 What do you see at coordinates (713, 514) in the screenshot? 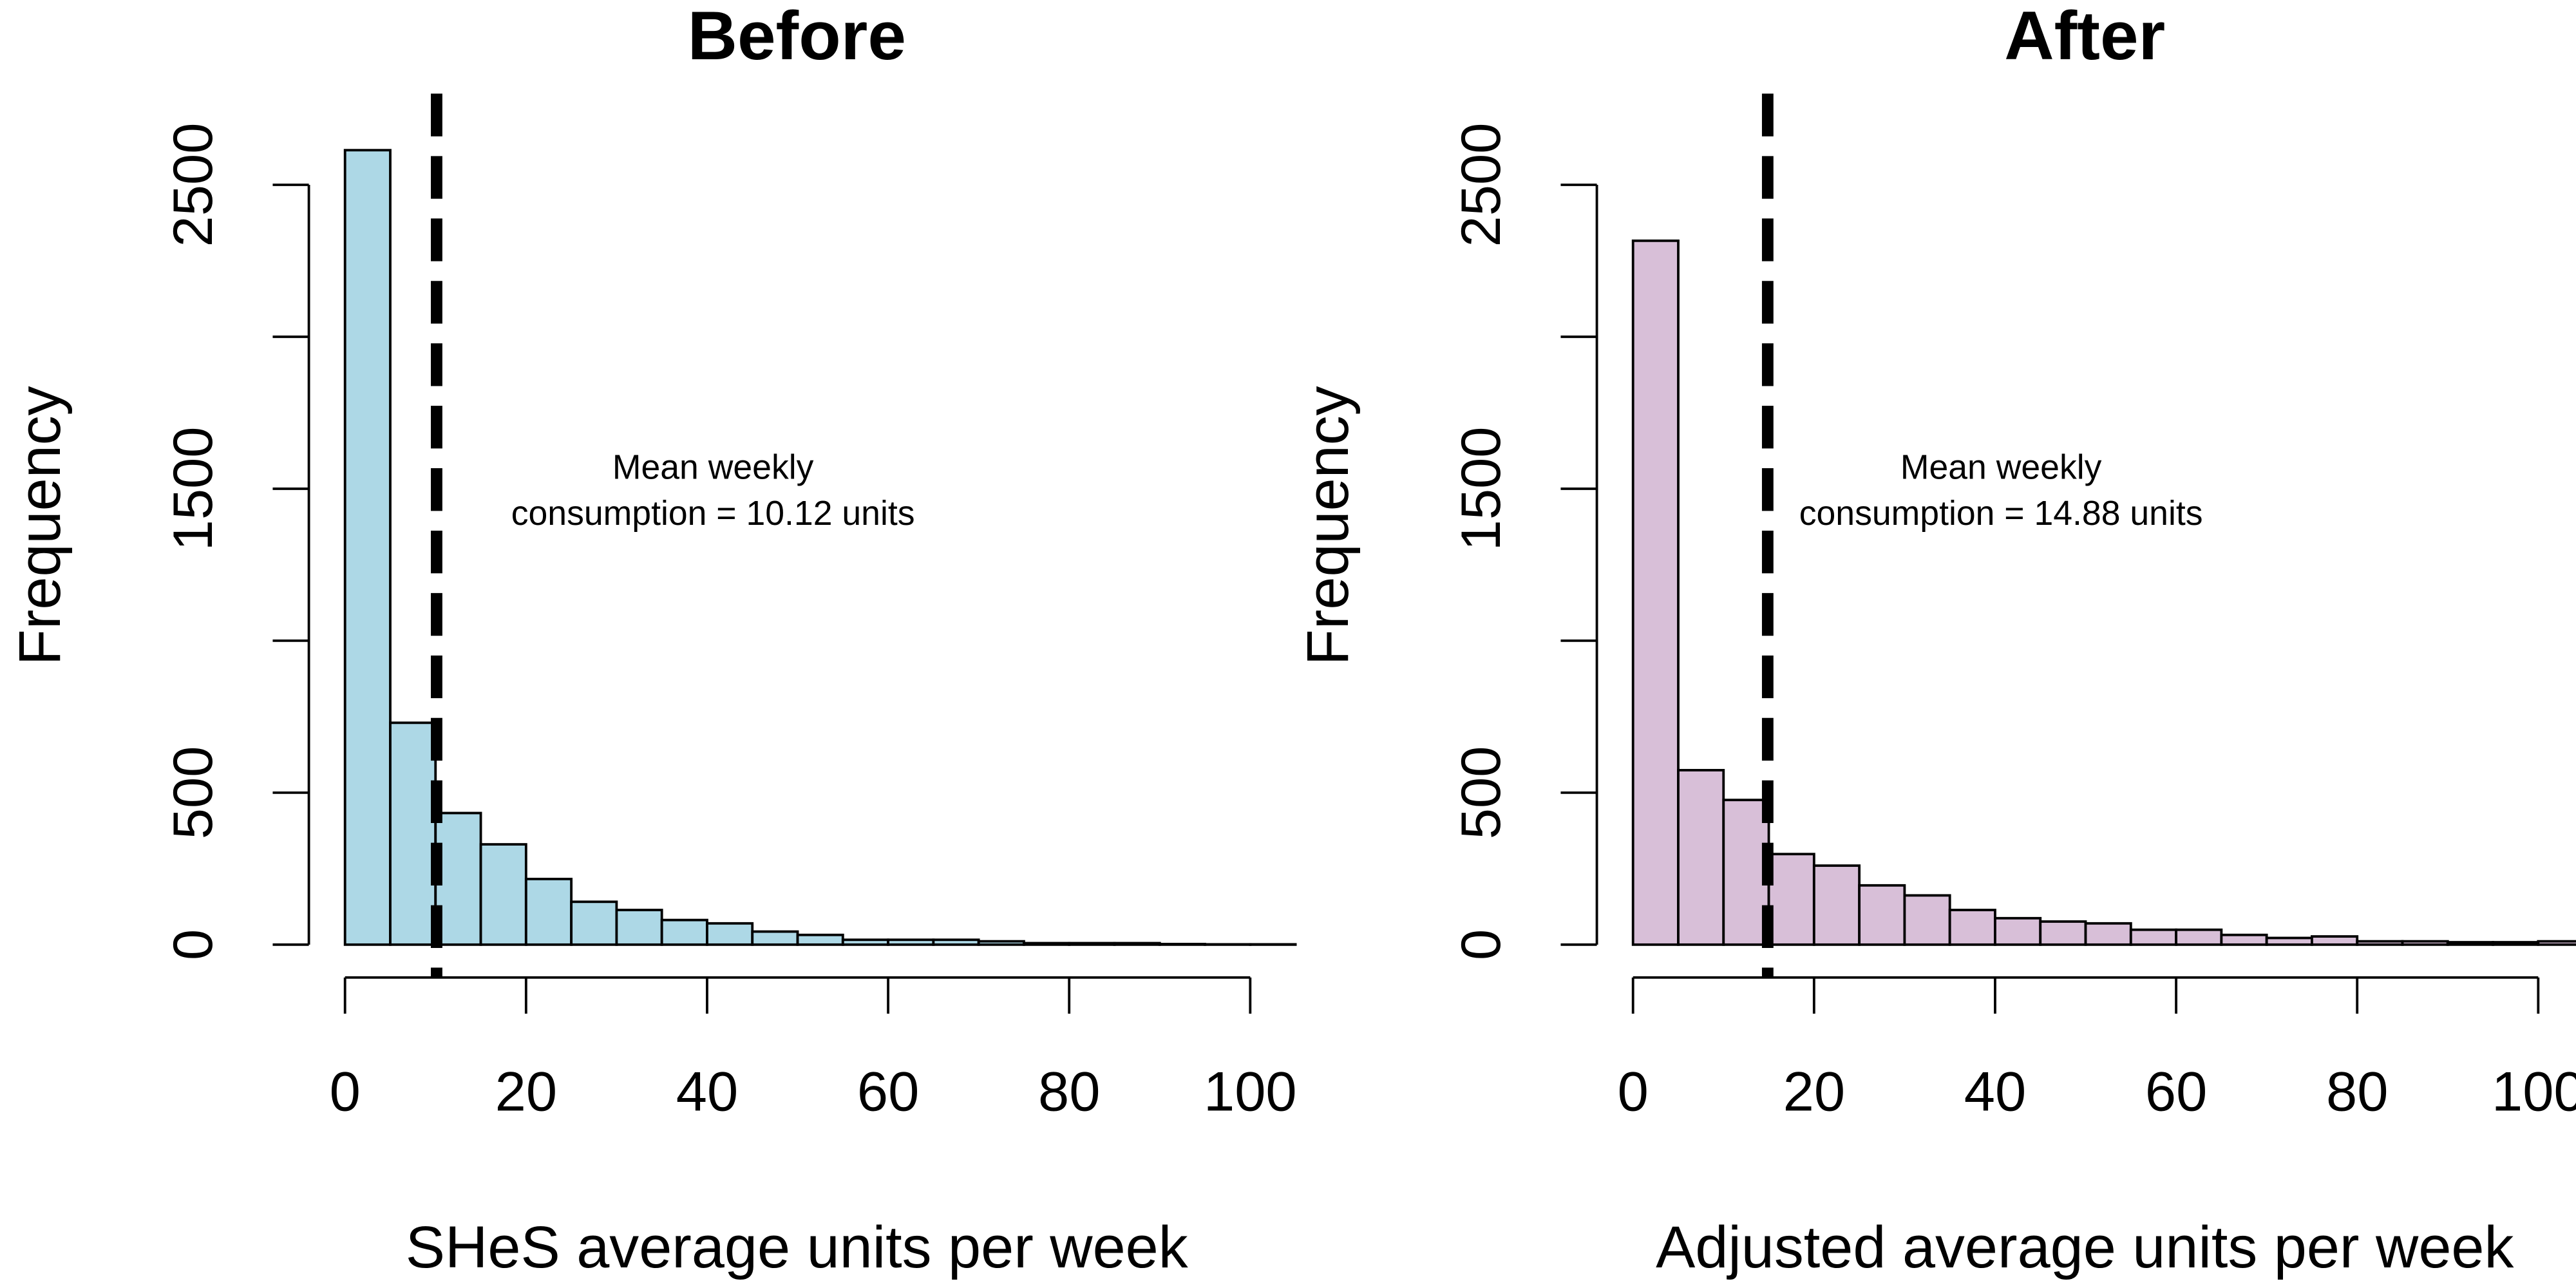
I see `annotation: consumption = 10.12 units` at bounding box center [713, 514].